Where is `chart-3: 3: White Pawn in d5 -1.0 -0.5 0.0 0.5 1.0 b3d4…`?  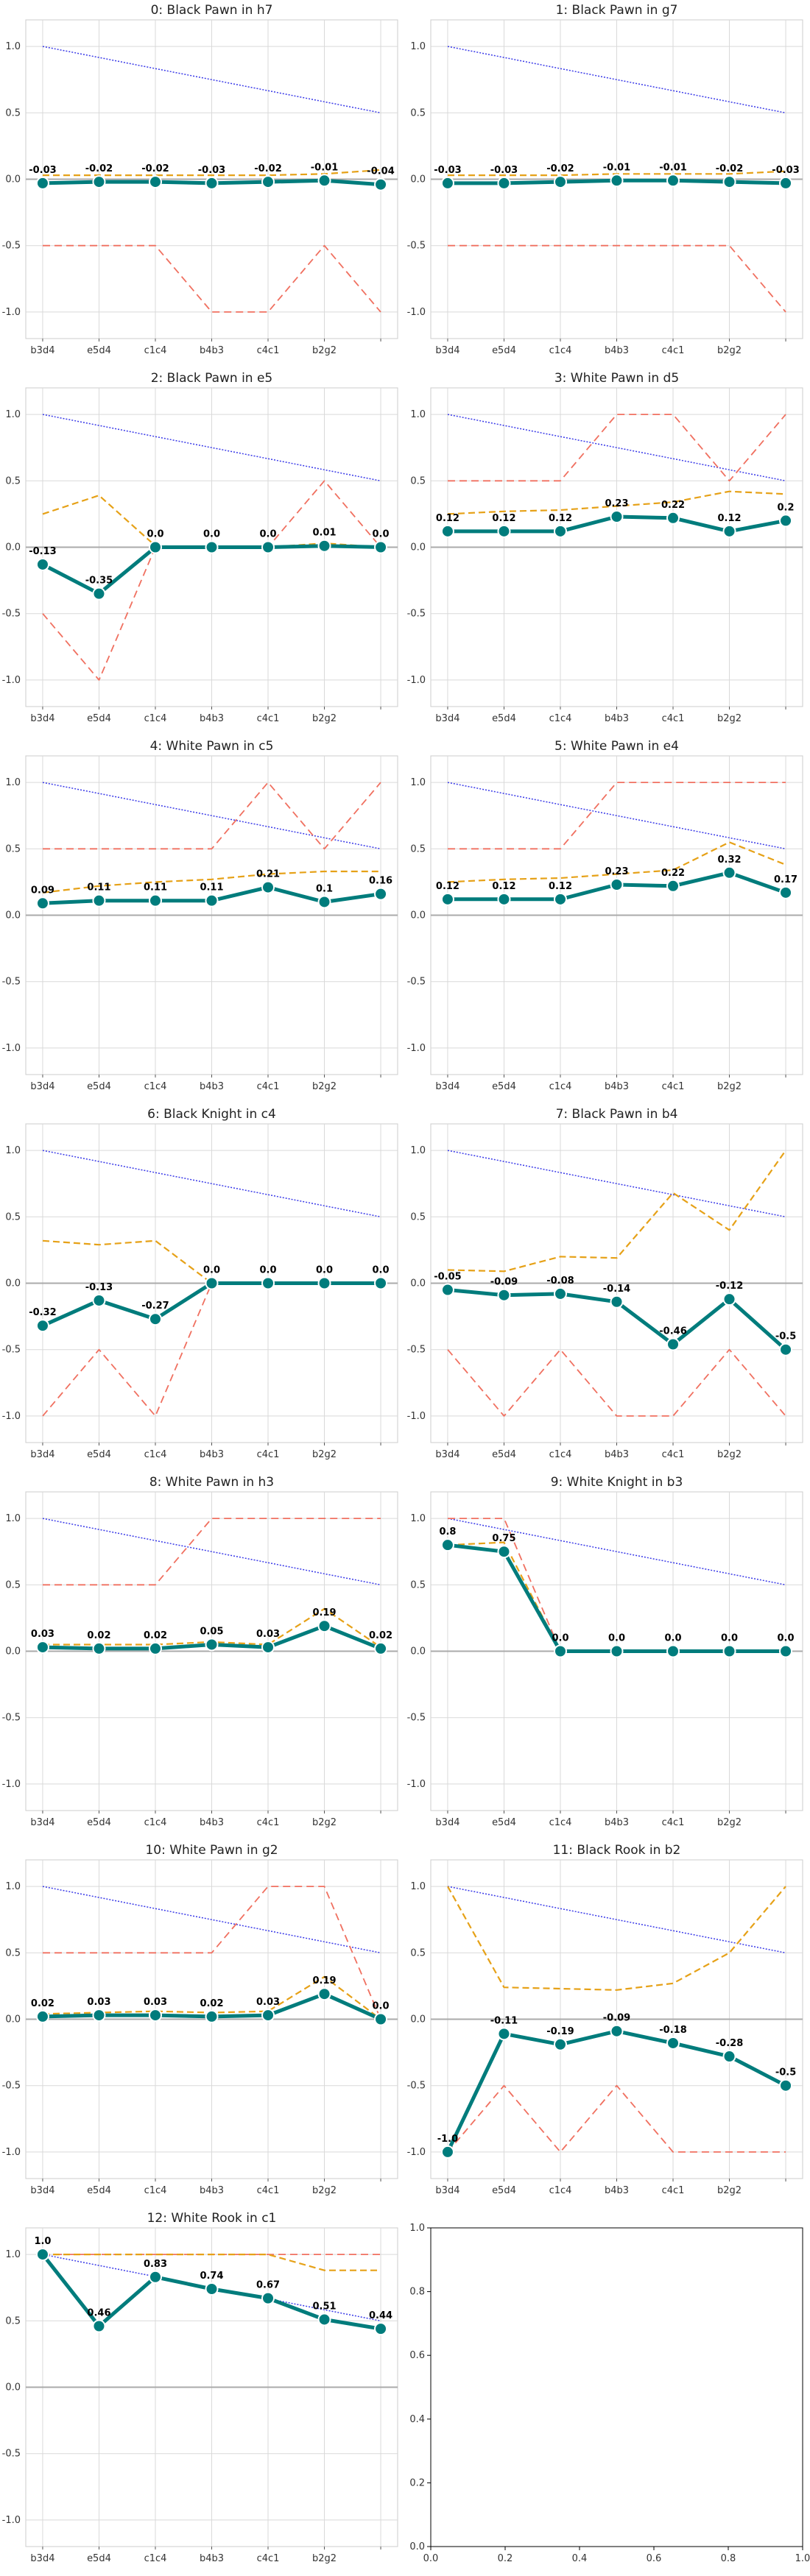
chart-3: 3: White Pawn in d5 -1.0 -0.5 0.0 0.5 1.0 b3d4… is located at coordinates (605, 547).